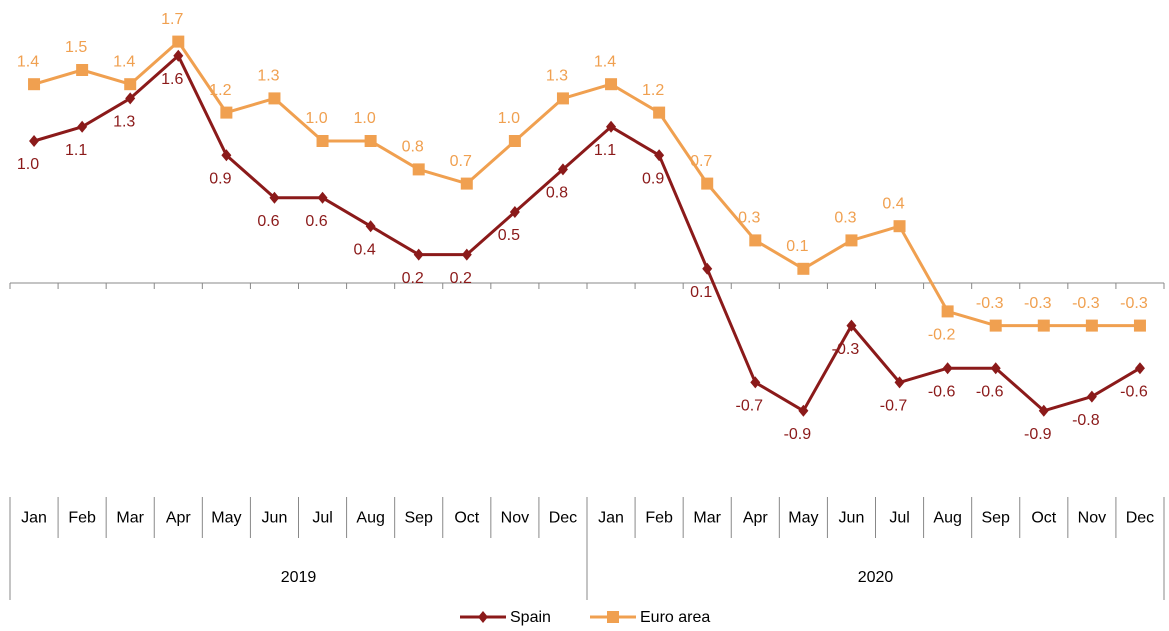  I want to click on x-tick-label: Feb, so click(82, 518).